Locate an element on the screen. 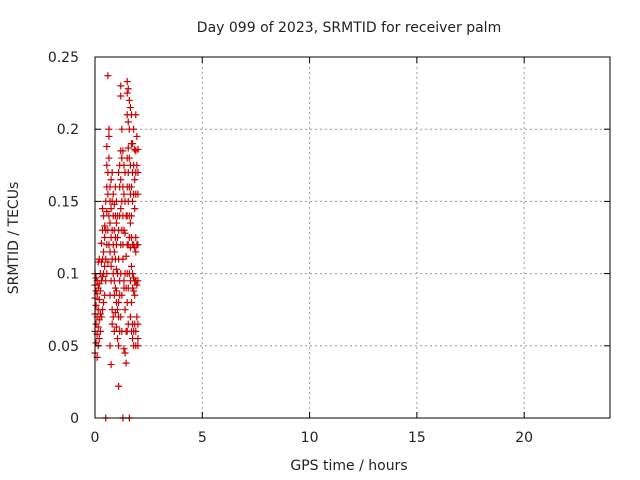  y-tick-label: 0.15 is located at coordinates (63, 202).